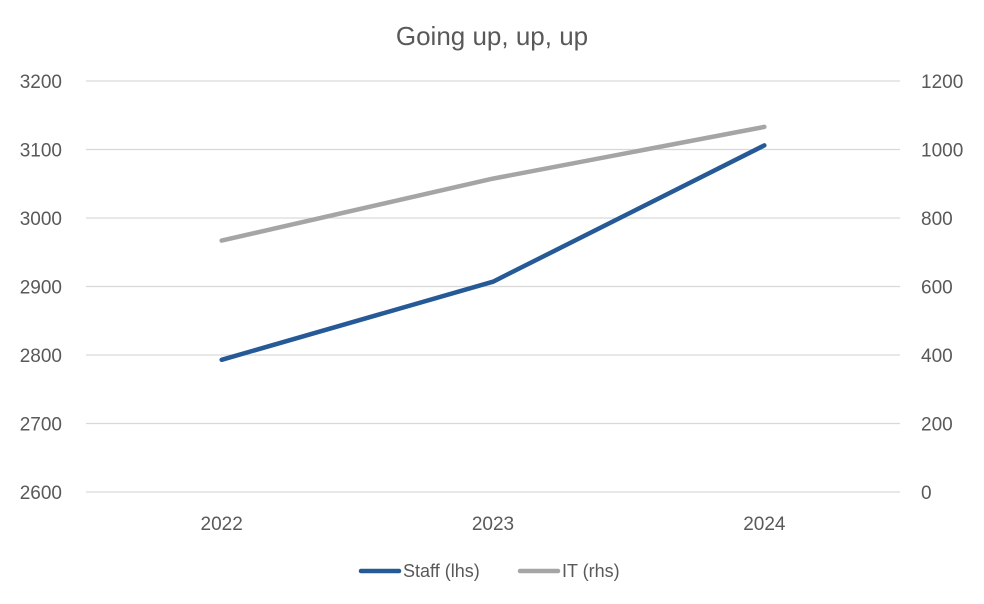 This screenshot has width=984, height=604. Describe the element at coordinates (942, 82) in the screenshot. I see `right-tick-label: 1200` at that location.